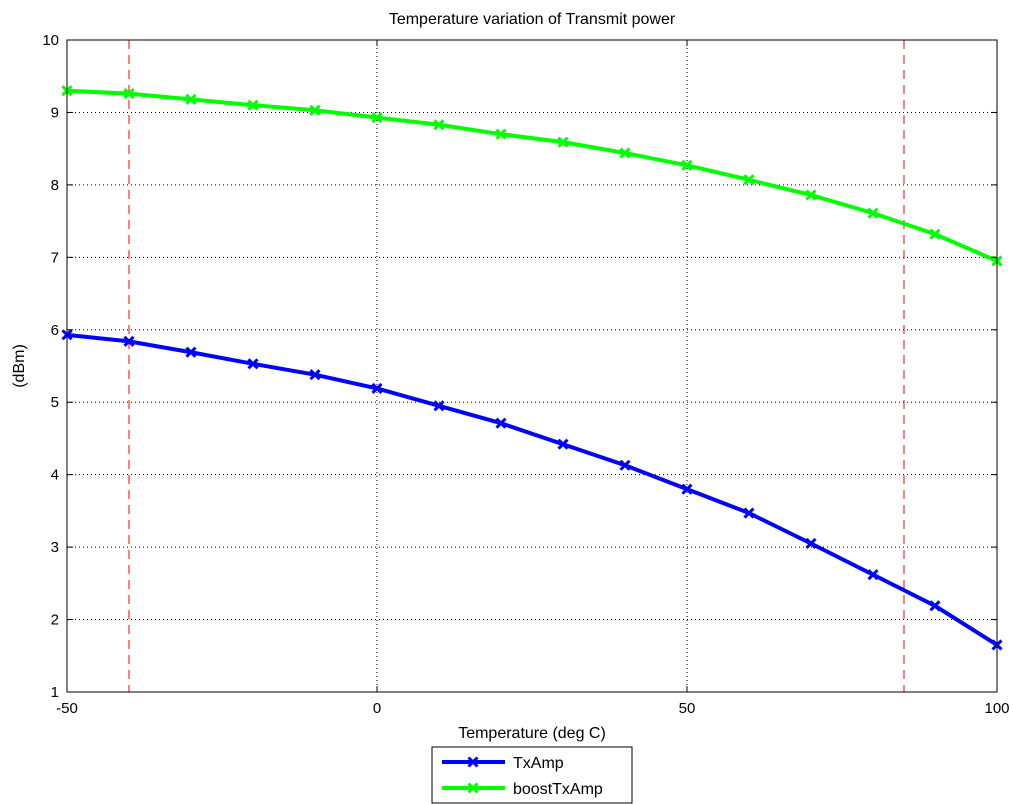 The height and width of the screenshot is (804, 1013). I want to click on x-tick-label: -50, so click(67, 708).